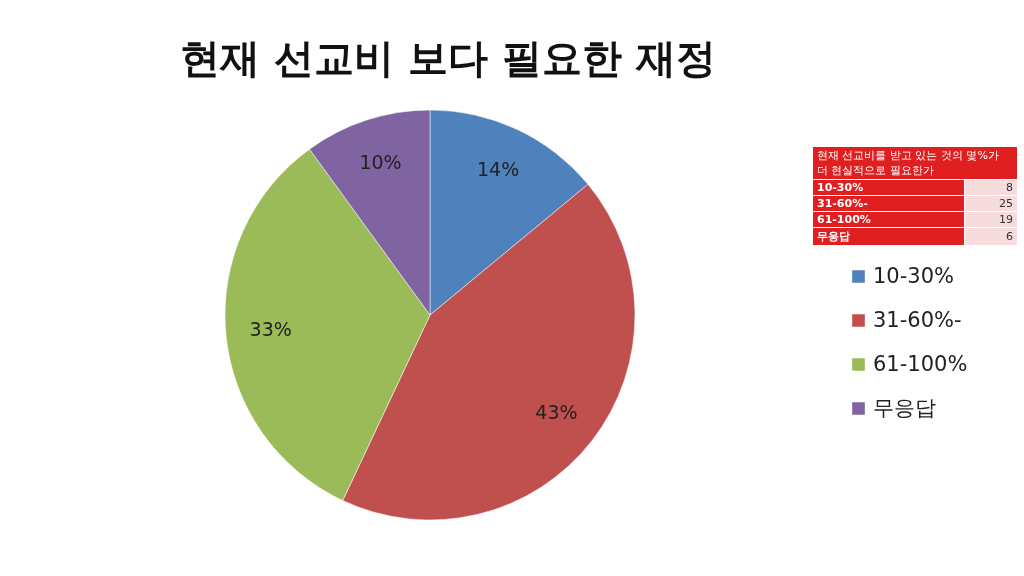  Describe the element at coordinates (888, 236) in the screenshot. I see `category-label: 무응답` at that location.